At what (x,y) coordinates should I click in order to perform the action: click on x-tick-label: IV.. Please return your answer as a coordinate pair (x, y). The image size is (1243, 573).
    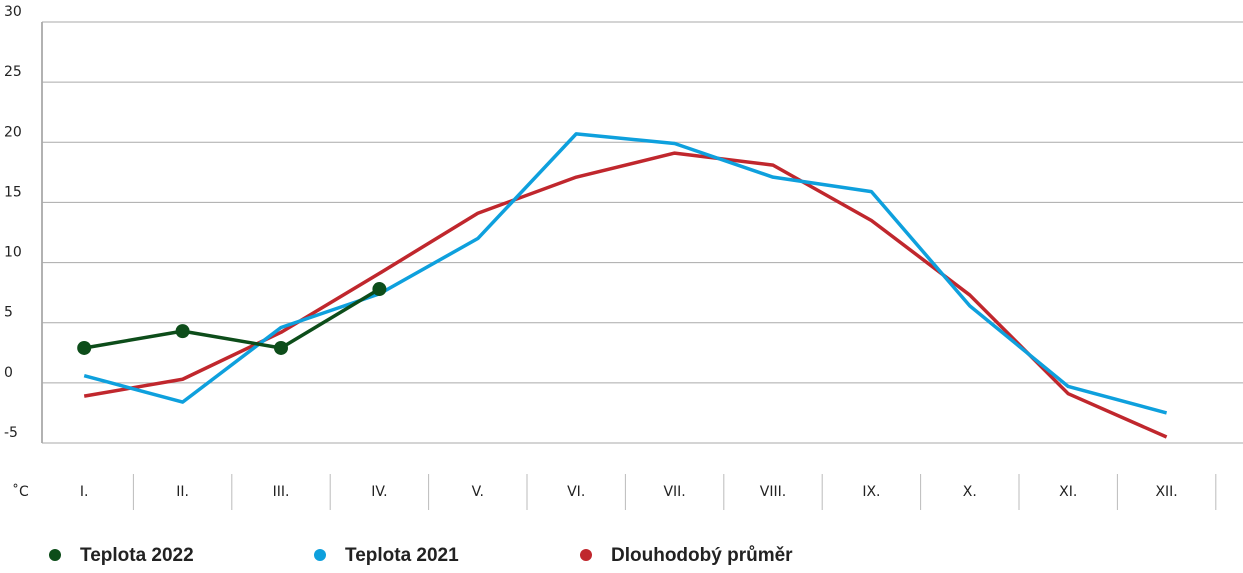
    Looking at the image, I should click on (379, 492).